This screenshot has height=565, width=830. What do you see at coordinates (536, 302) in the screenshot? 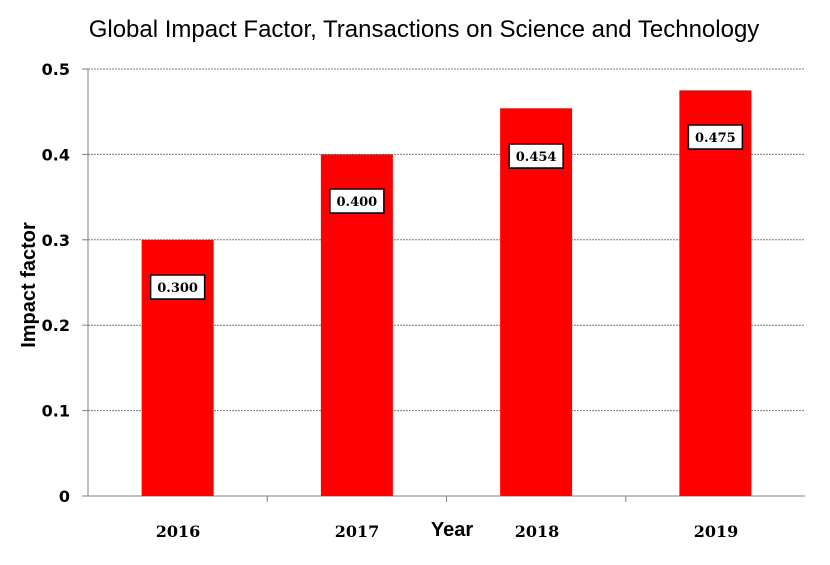
I see `bar-2018` at bounding box center [536, 302].